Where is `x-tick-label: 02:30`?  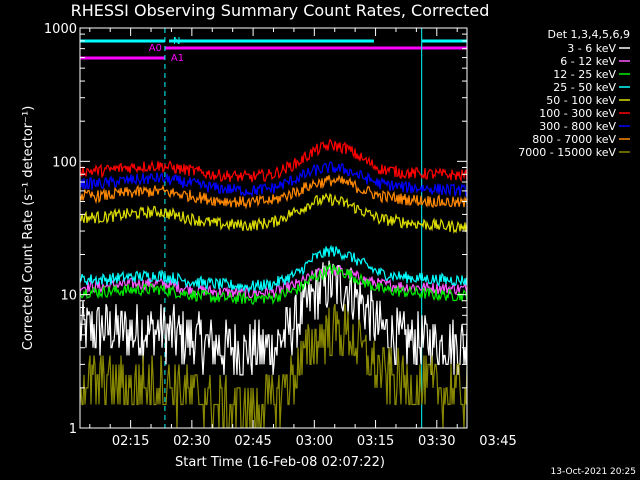 x-tick-label: 02:30 is located at coordinates (191, 441).